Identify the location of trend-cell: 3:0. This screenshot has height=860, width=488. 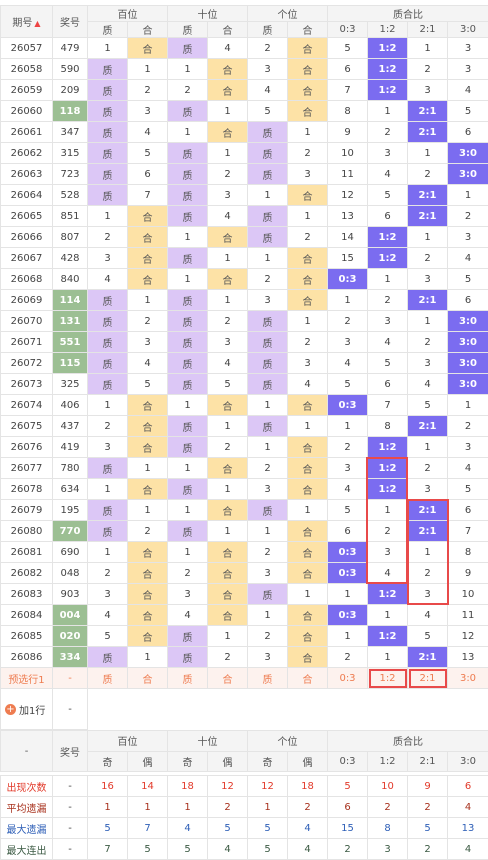
(468, 342).